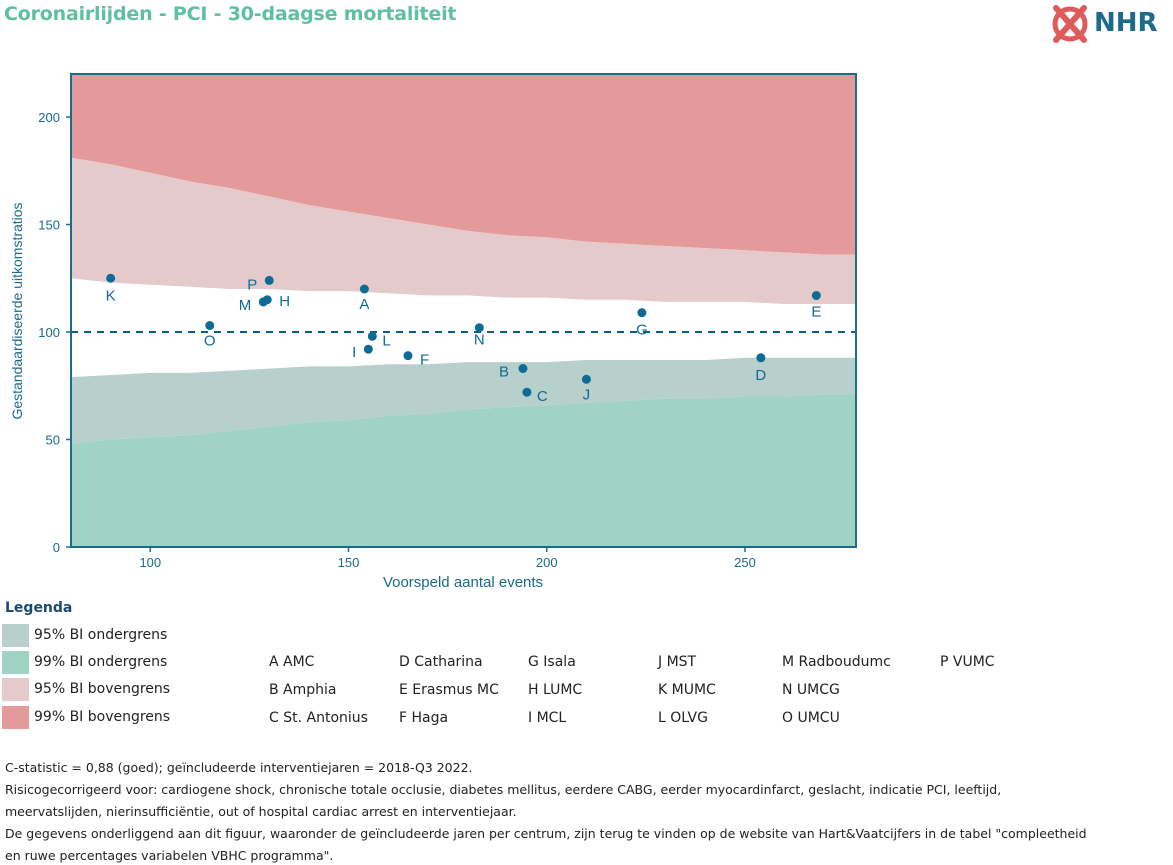  What do you see at coordinates (349, 562) in the screenshot?
I see `x-tick-label: 150` at bounding box center [349, 562].